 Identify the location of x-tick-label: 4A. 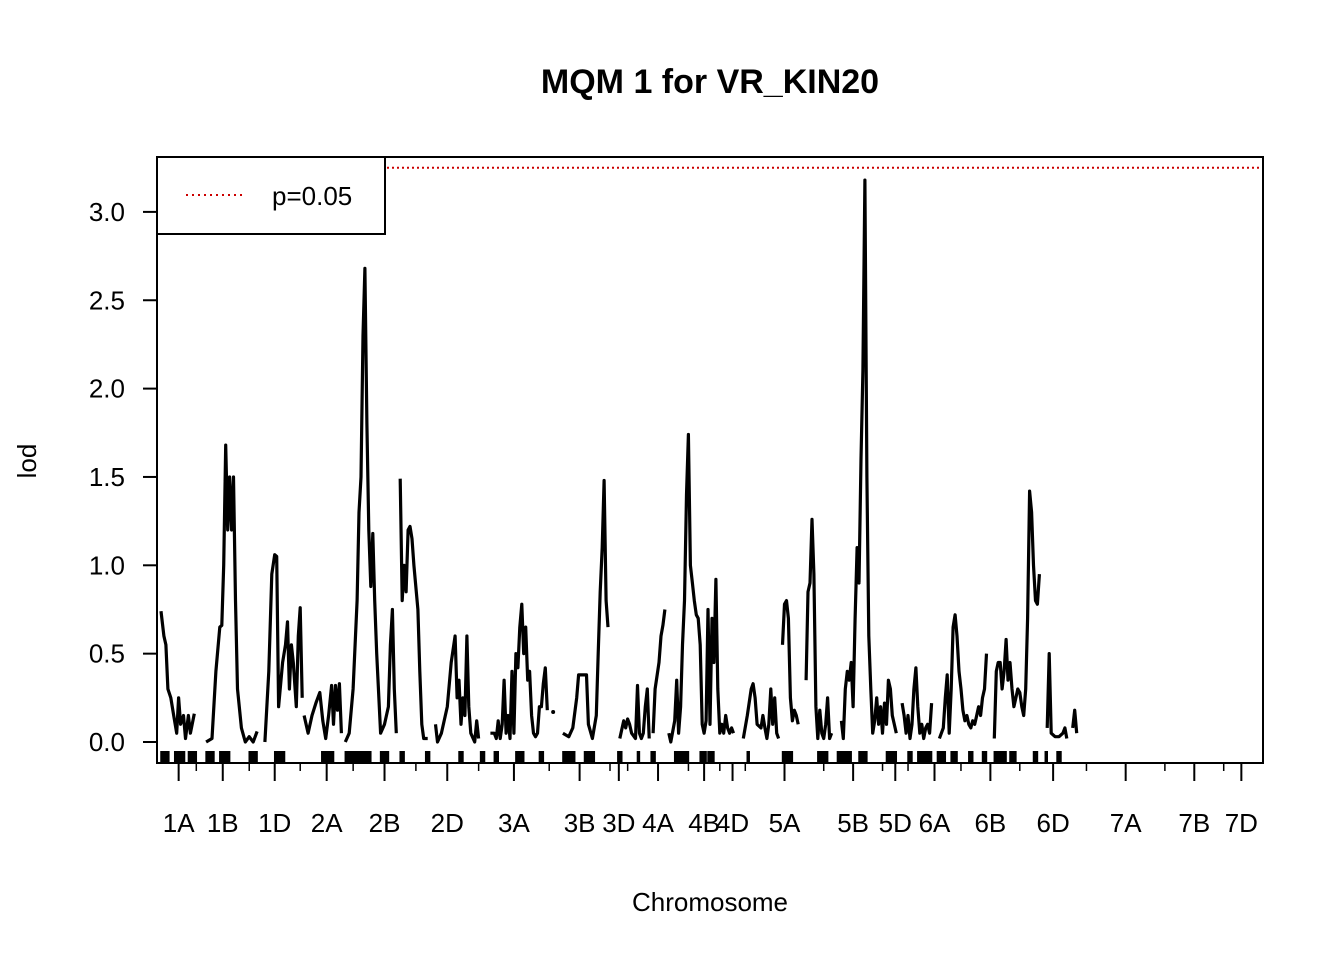
(658, 823).